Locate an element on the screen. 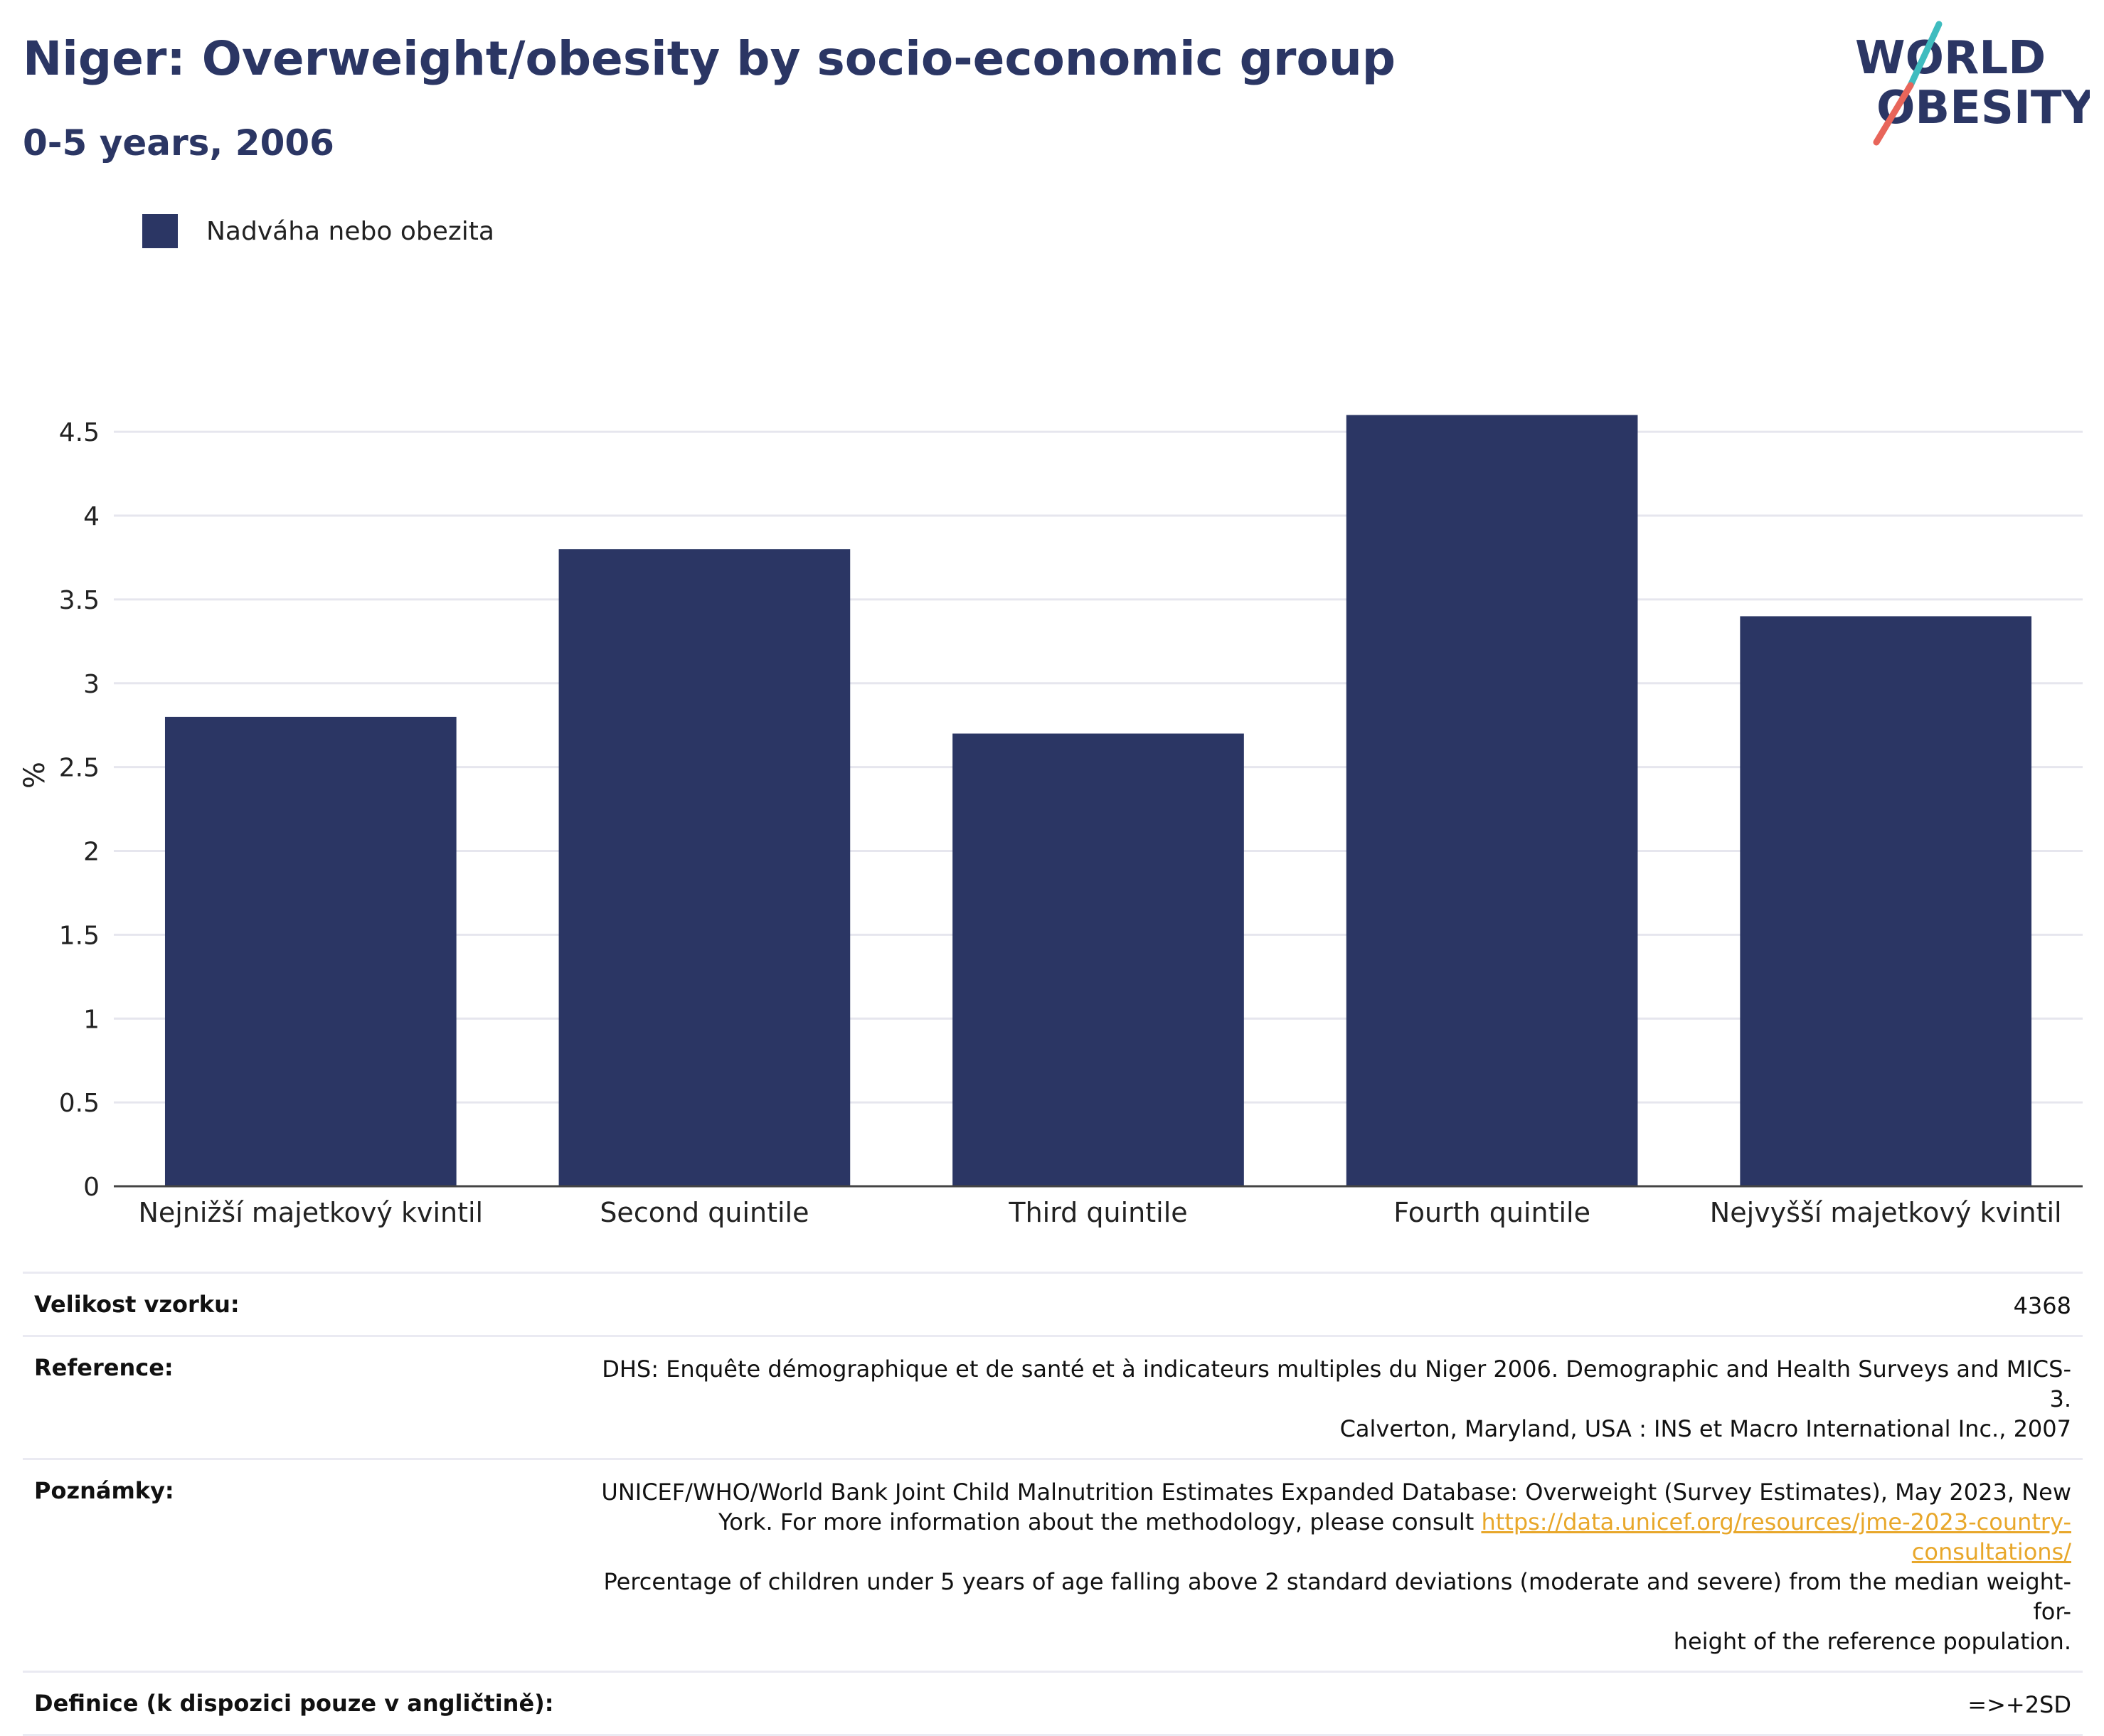 This screenshot has width=2104, height=1736. y-tick-label: 1.5 is located at coordinates (79, 935).